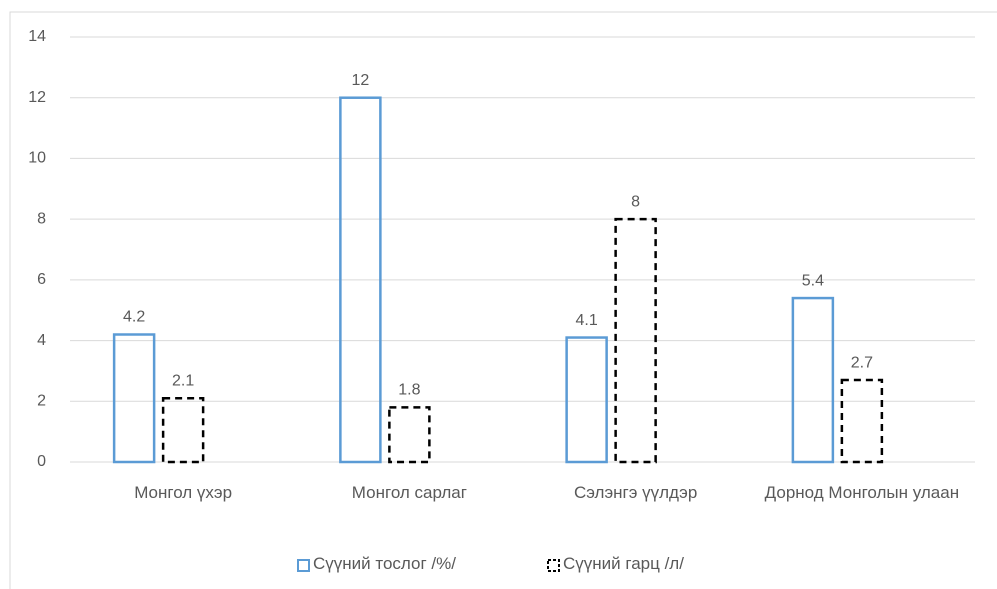 This screenshot has width=997, height=589. Describe the element at coordinates (41, 218) in the screenshot. I see `y-tick-label: 8` at that location.